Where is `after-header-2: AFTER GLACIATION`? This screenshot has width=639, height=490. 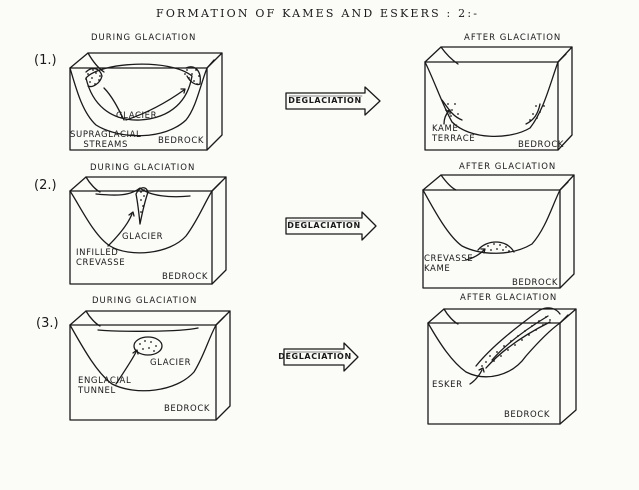
after-header-2: AFTER GLACIATION is located at coordinates (508, 167).